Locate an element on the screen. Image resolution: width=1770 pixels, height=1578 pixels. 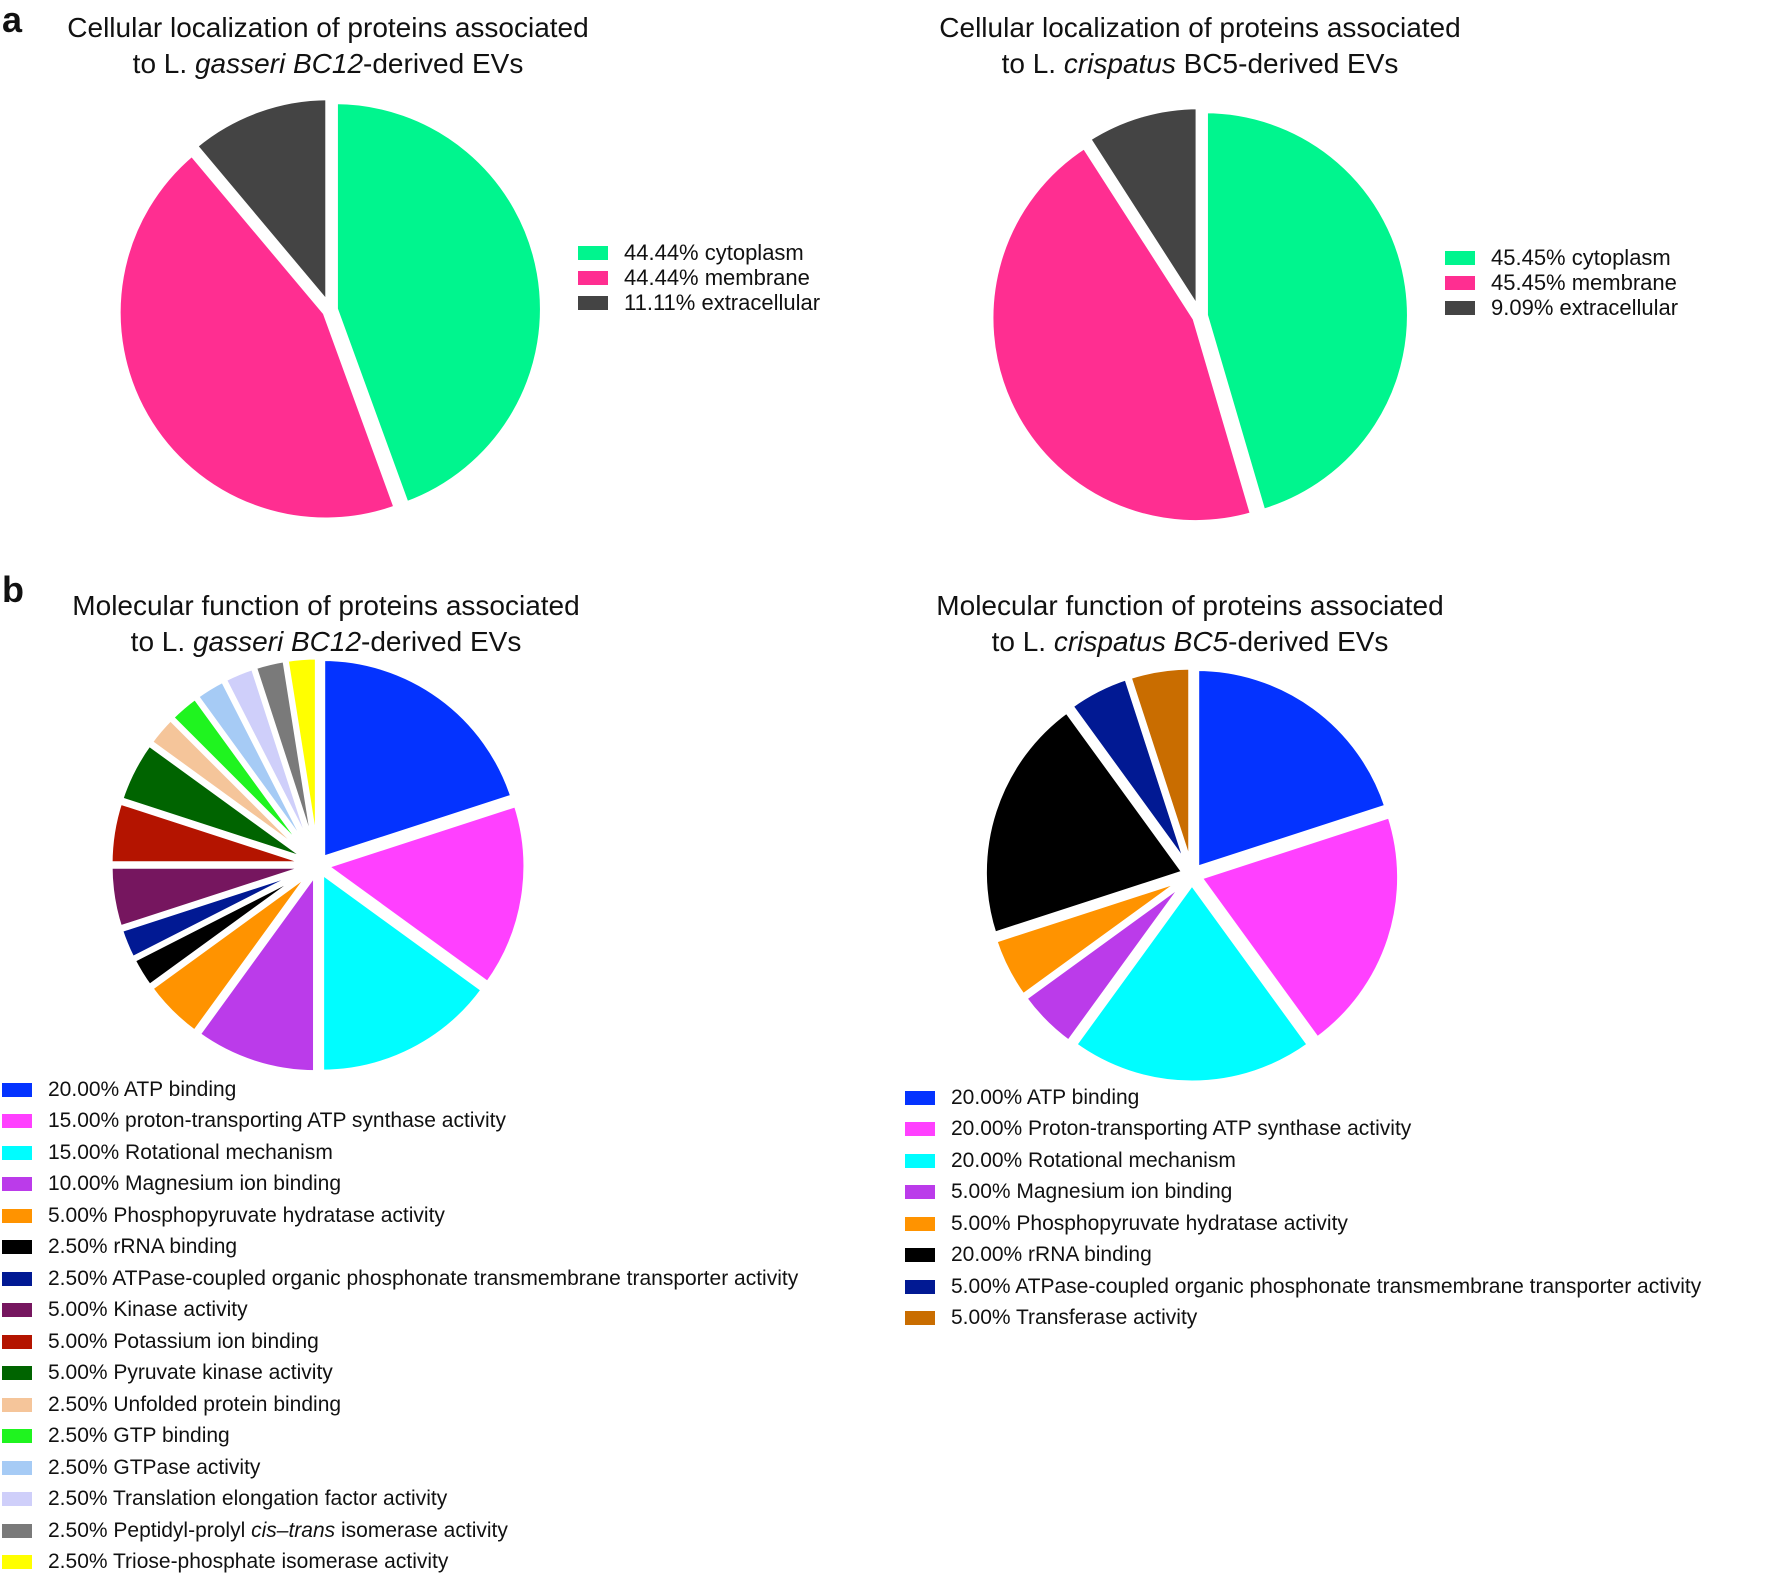
legend-item-kinase-activity: 5.00% Kinase activity is located at coordinates (400, 1311).